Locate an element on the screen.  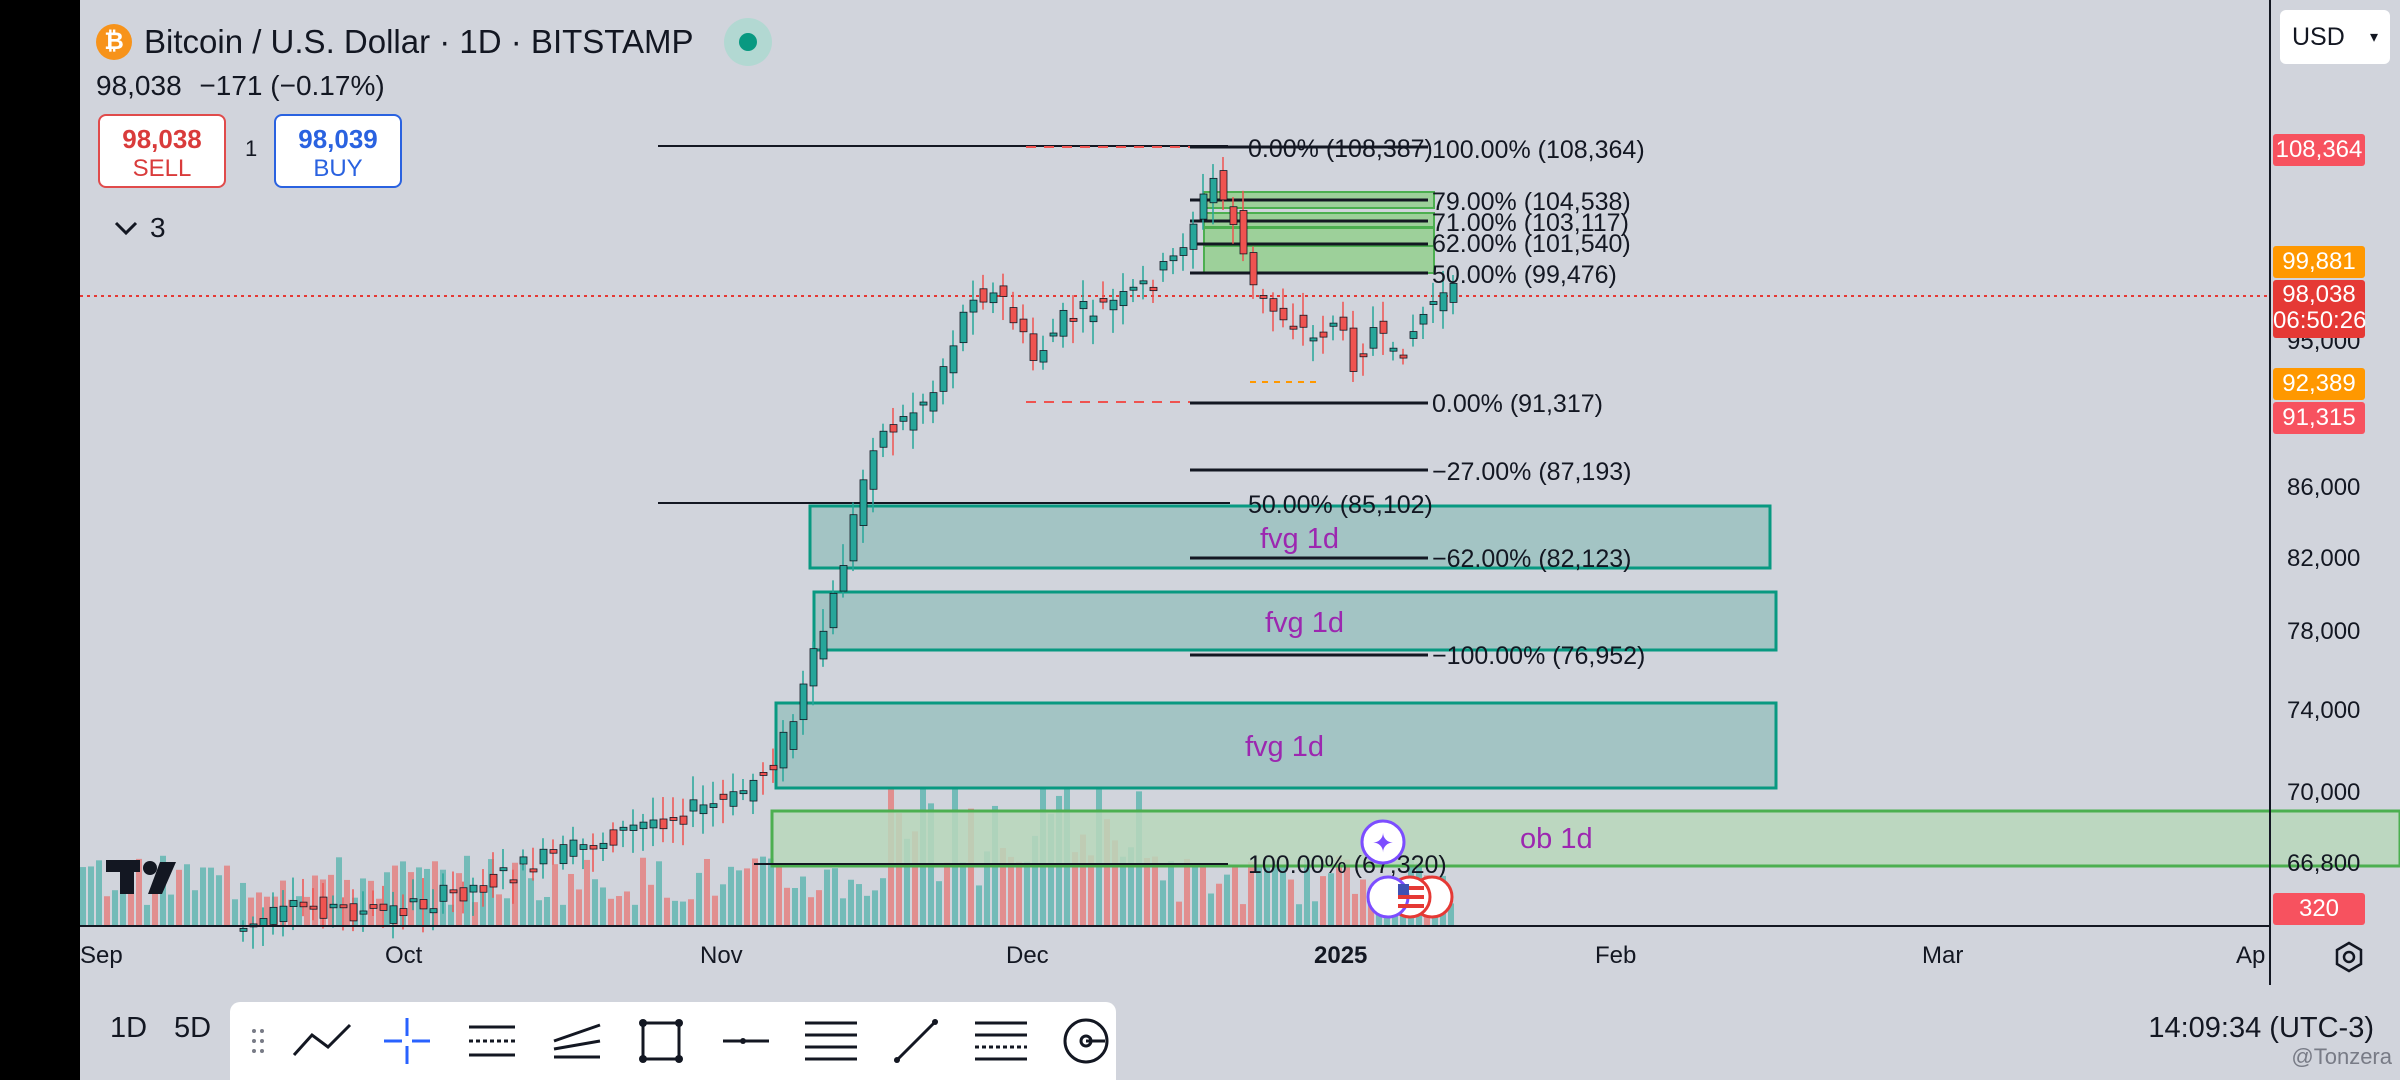
dropdown-icon: ▾ is located at coordinates (2373, 37).